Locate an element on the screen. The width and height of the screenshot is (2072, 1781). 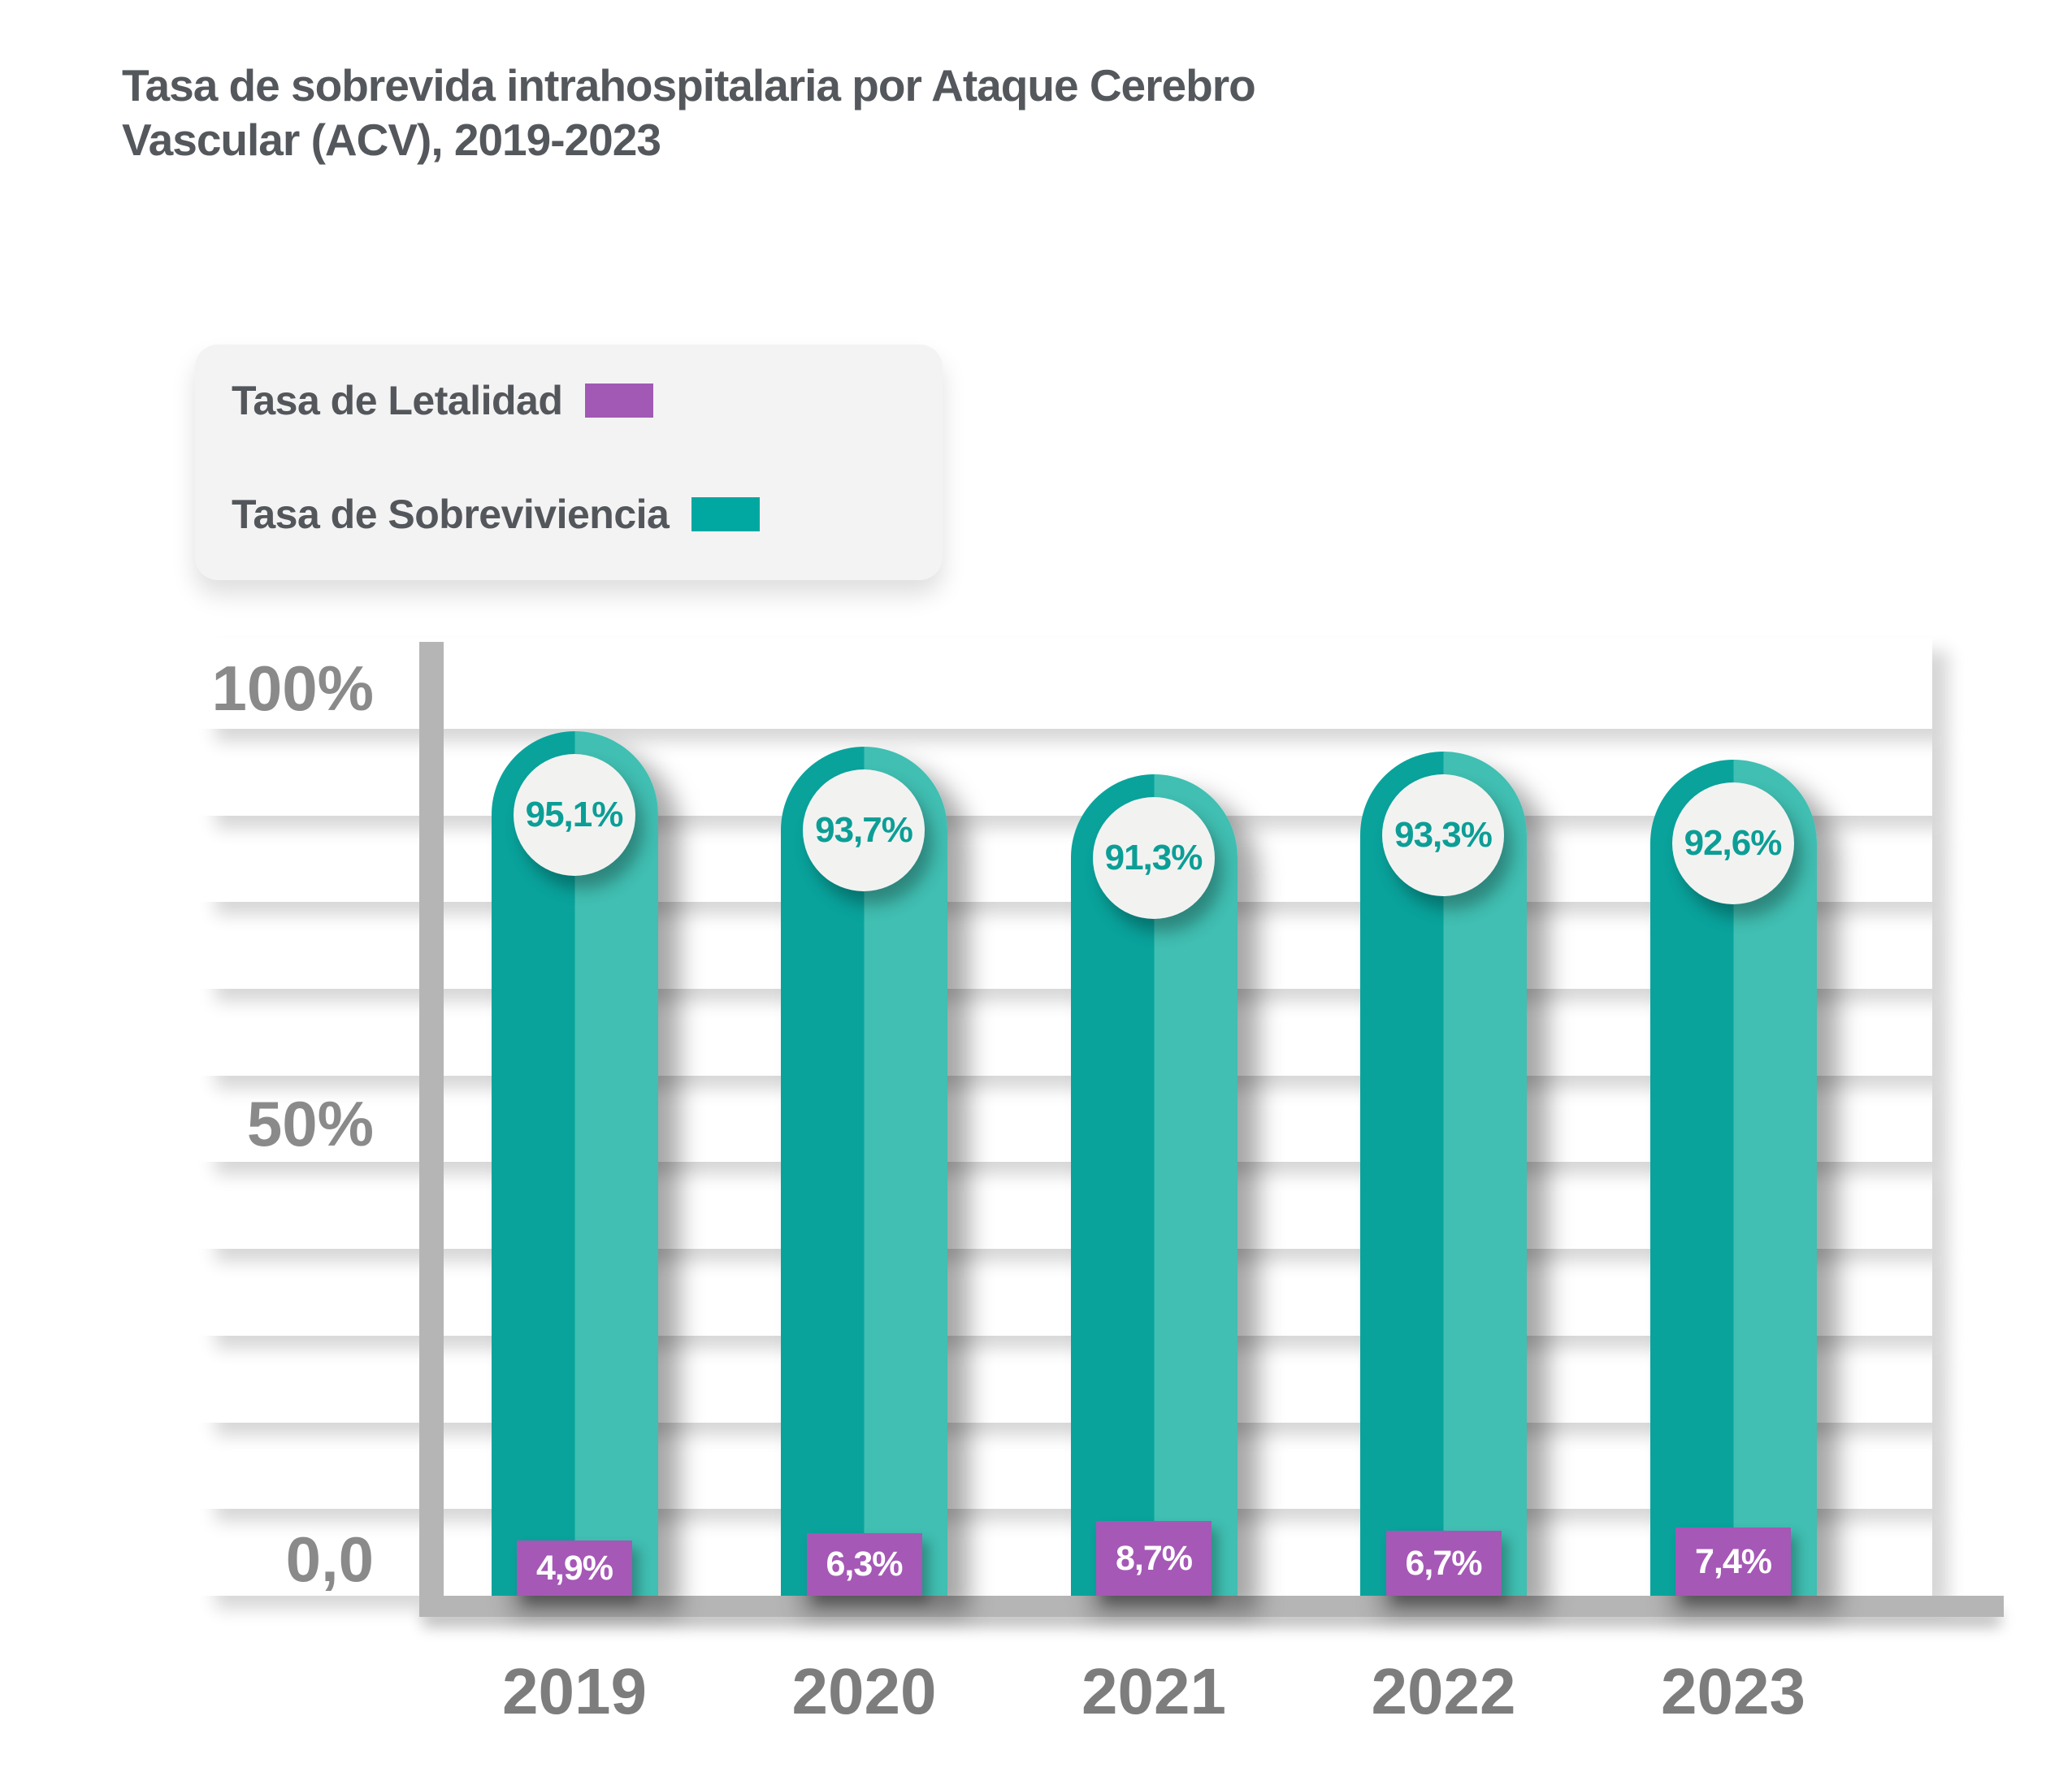
letalidad-color-swatch is located at coordinates (619, 401).